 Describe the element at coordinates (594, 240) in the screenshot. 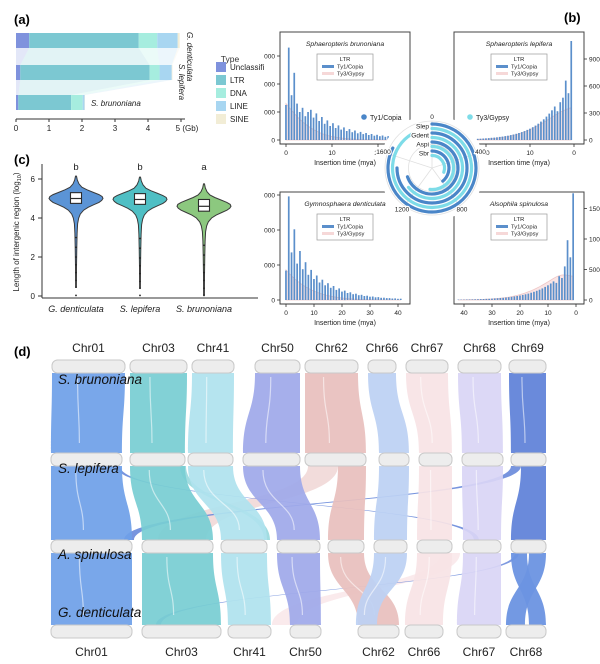

I see `b-y-tick: 10000` at that location.